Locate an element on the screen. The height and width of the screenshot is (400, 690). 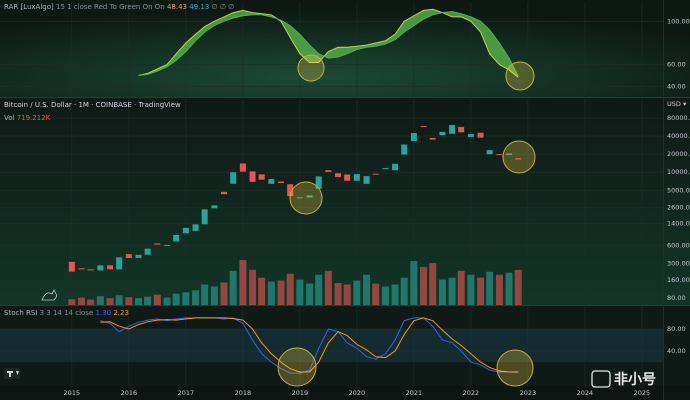
logo-bg is located at coordinates (12, 373).